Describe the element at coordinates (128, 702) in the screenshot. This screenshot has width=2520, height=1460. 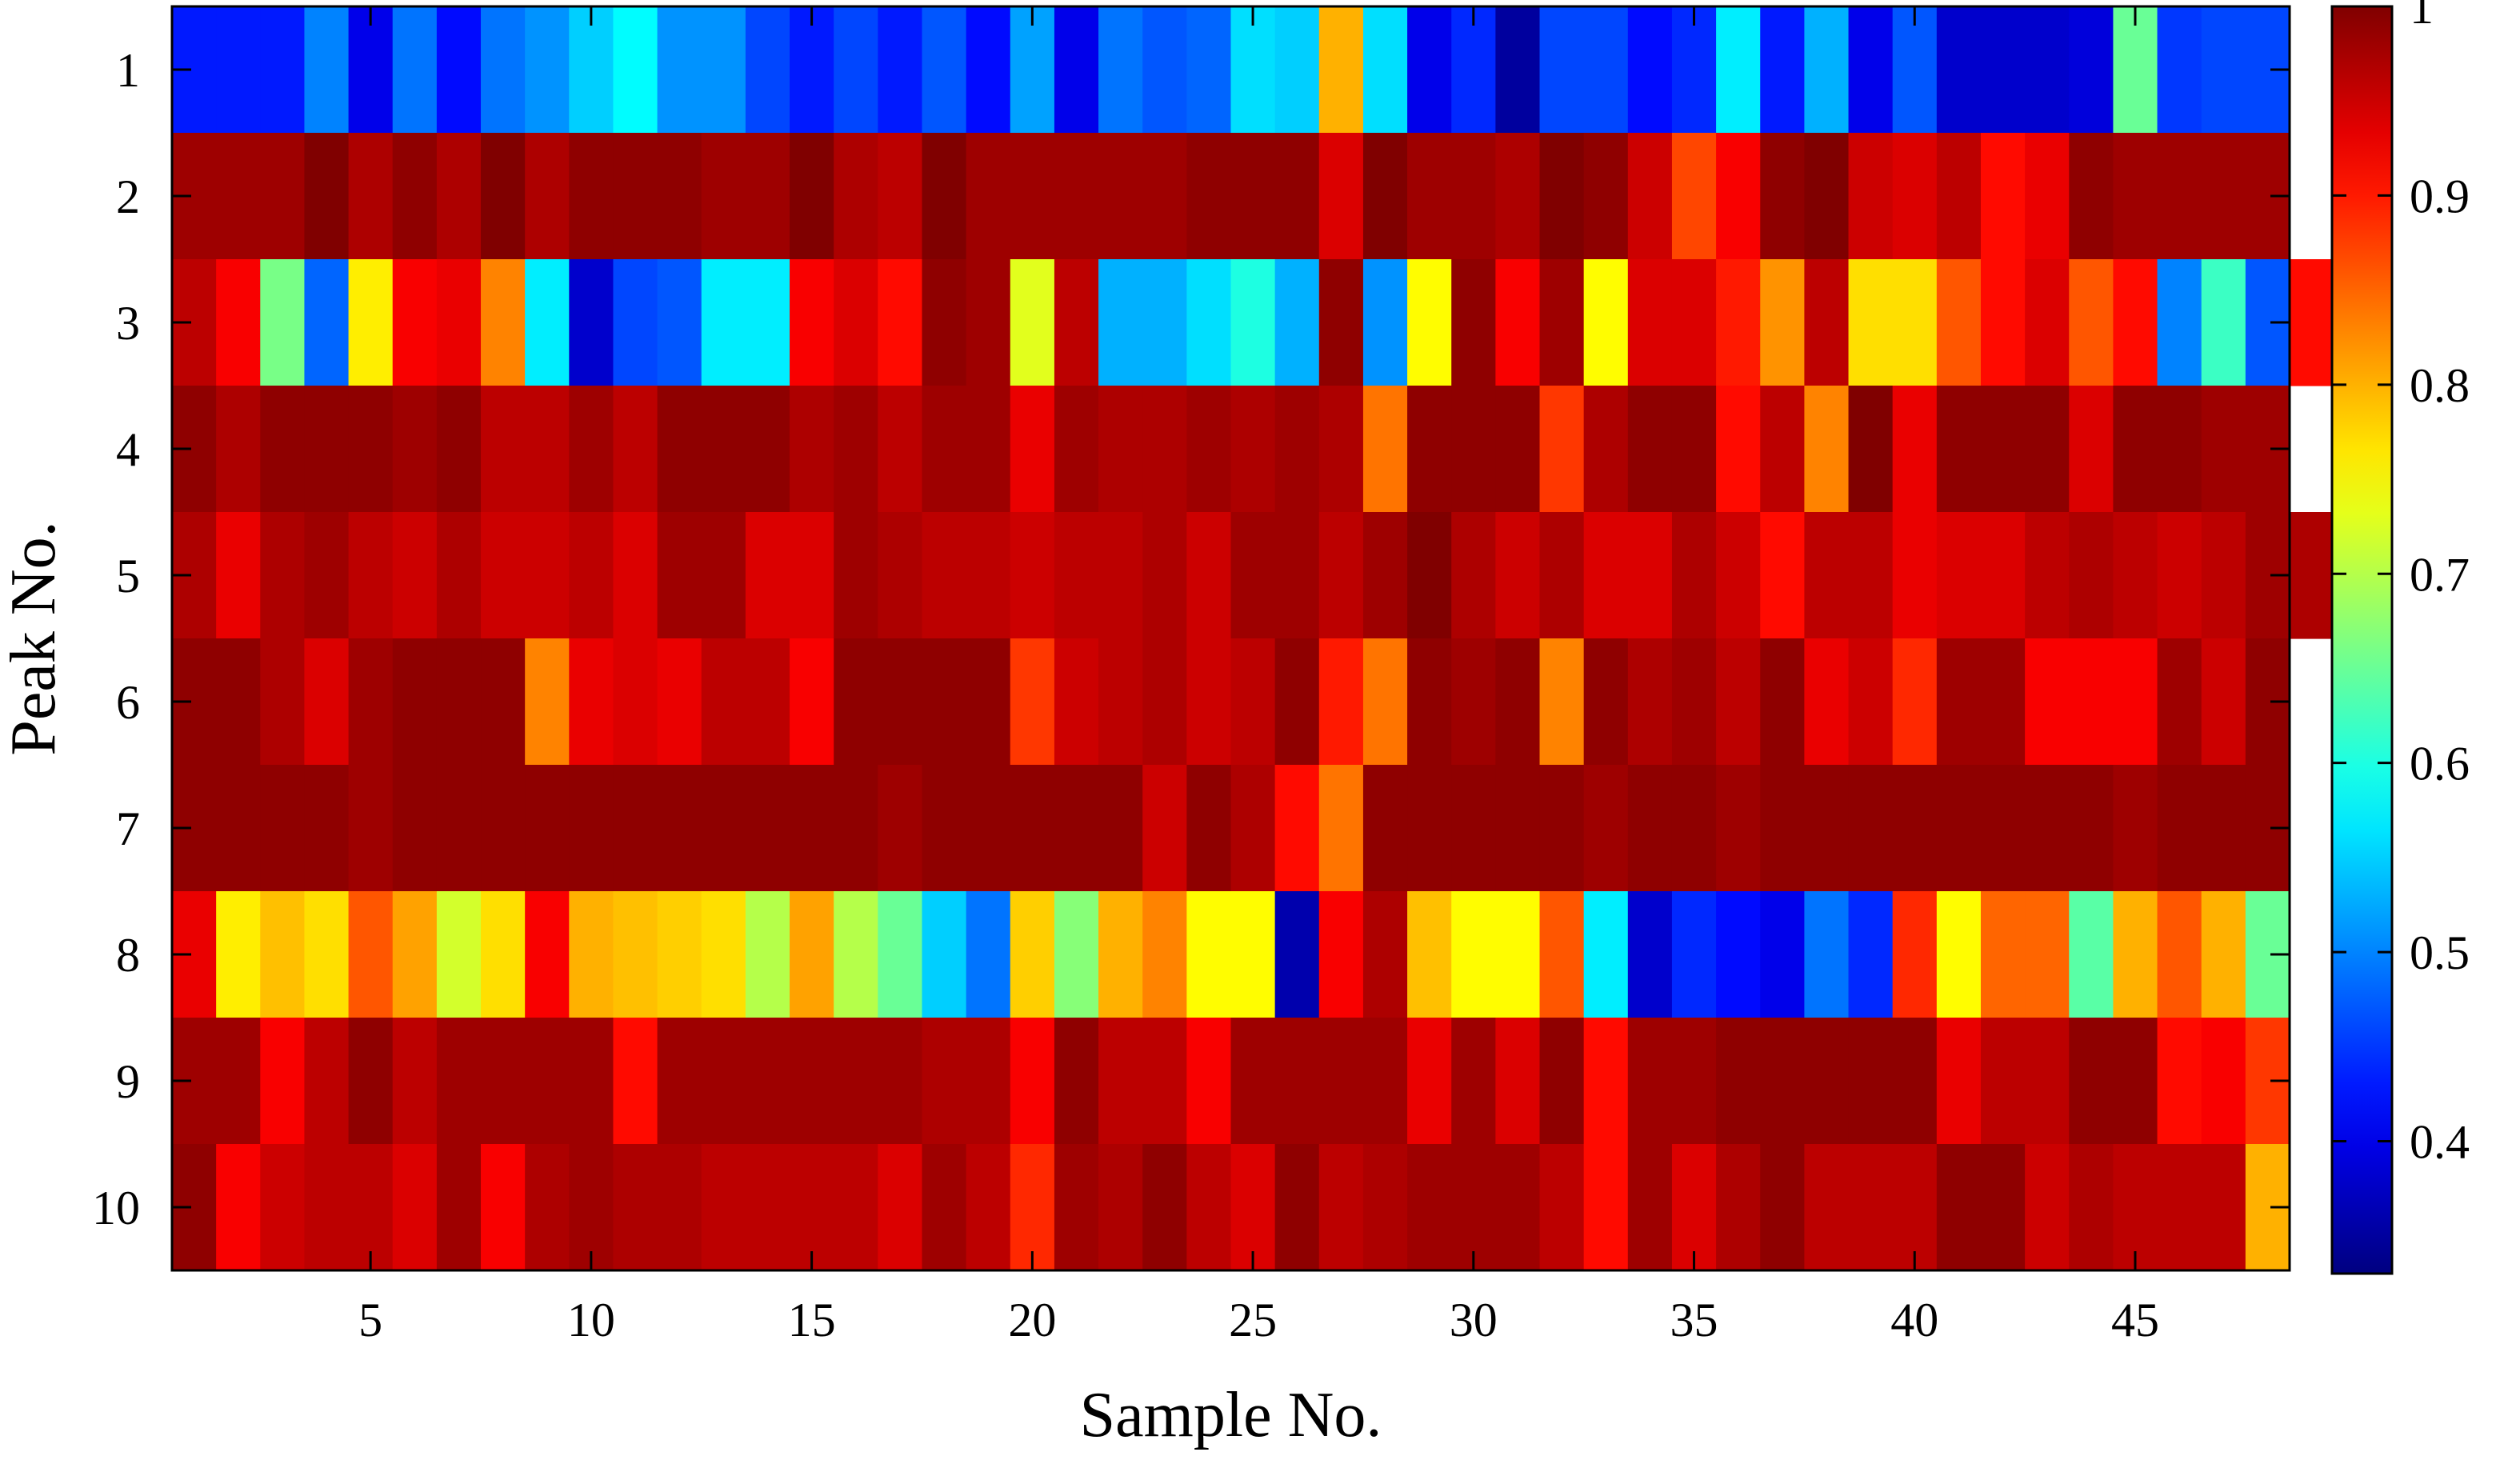
I see `y-tick-label: 6` at that location.